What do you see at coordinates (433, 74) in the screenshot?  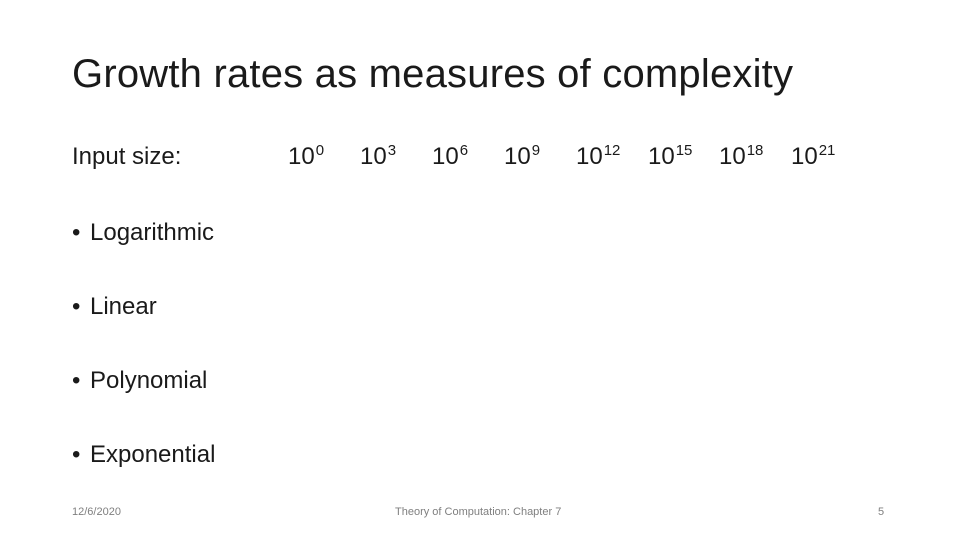 I see `slide-title: Growth rates as measures of complexity` at bounding box center [433, 74].